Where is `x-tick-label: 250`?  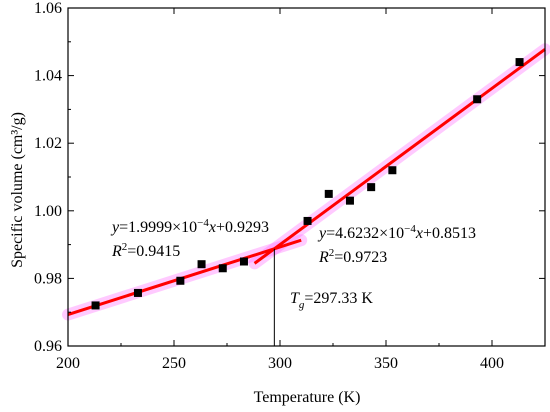
x-tick-label: 250 is located at coordinates (174, 363).